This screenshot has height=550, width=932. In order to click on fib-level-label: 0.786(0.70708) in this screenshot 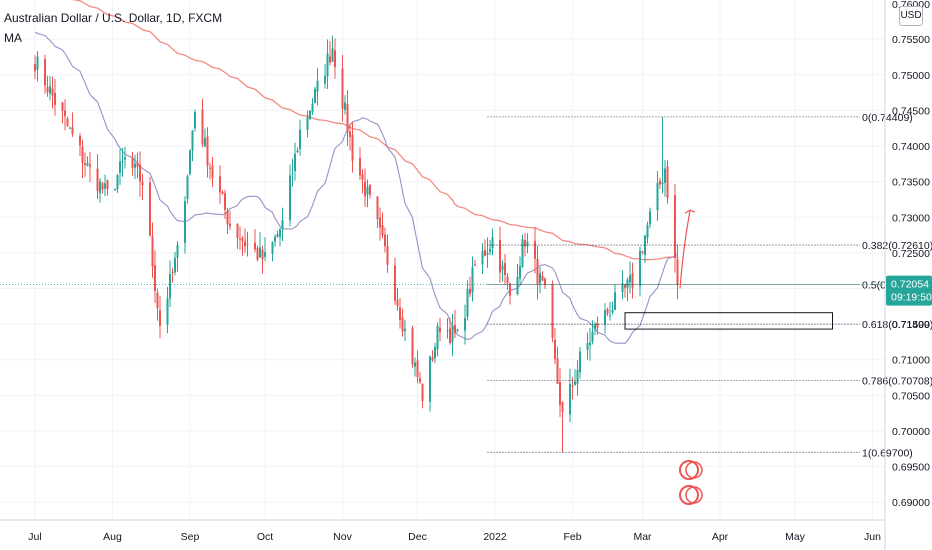, I will do `click(897, 382)`.